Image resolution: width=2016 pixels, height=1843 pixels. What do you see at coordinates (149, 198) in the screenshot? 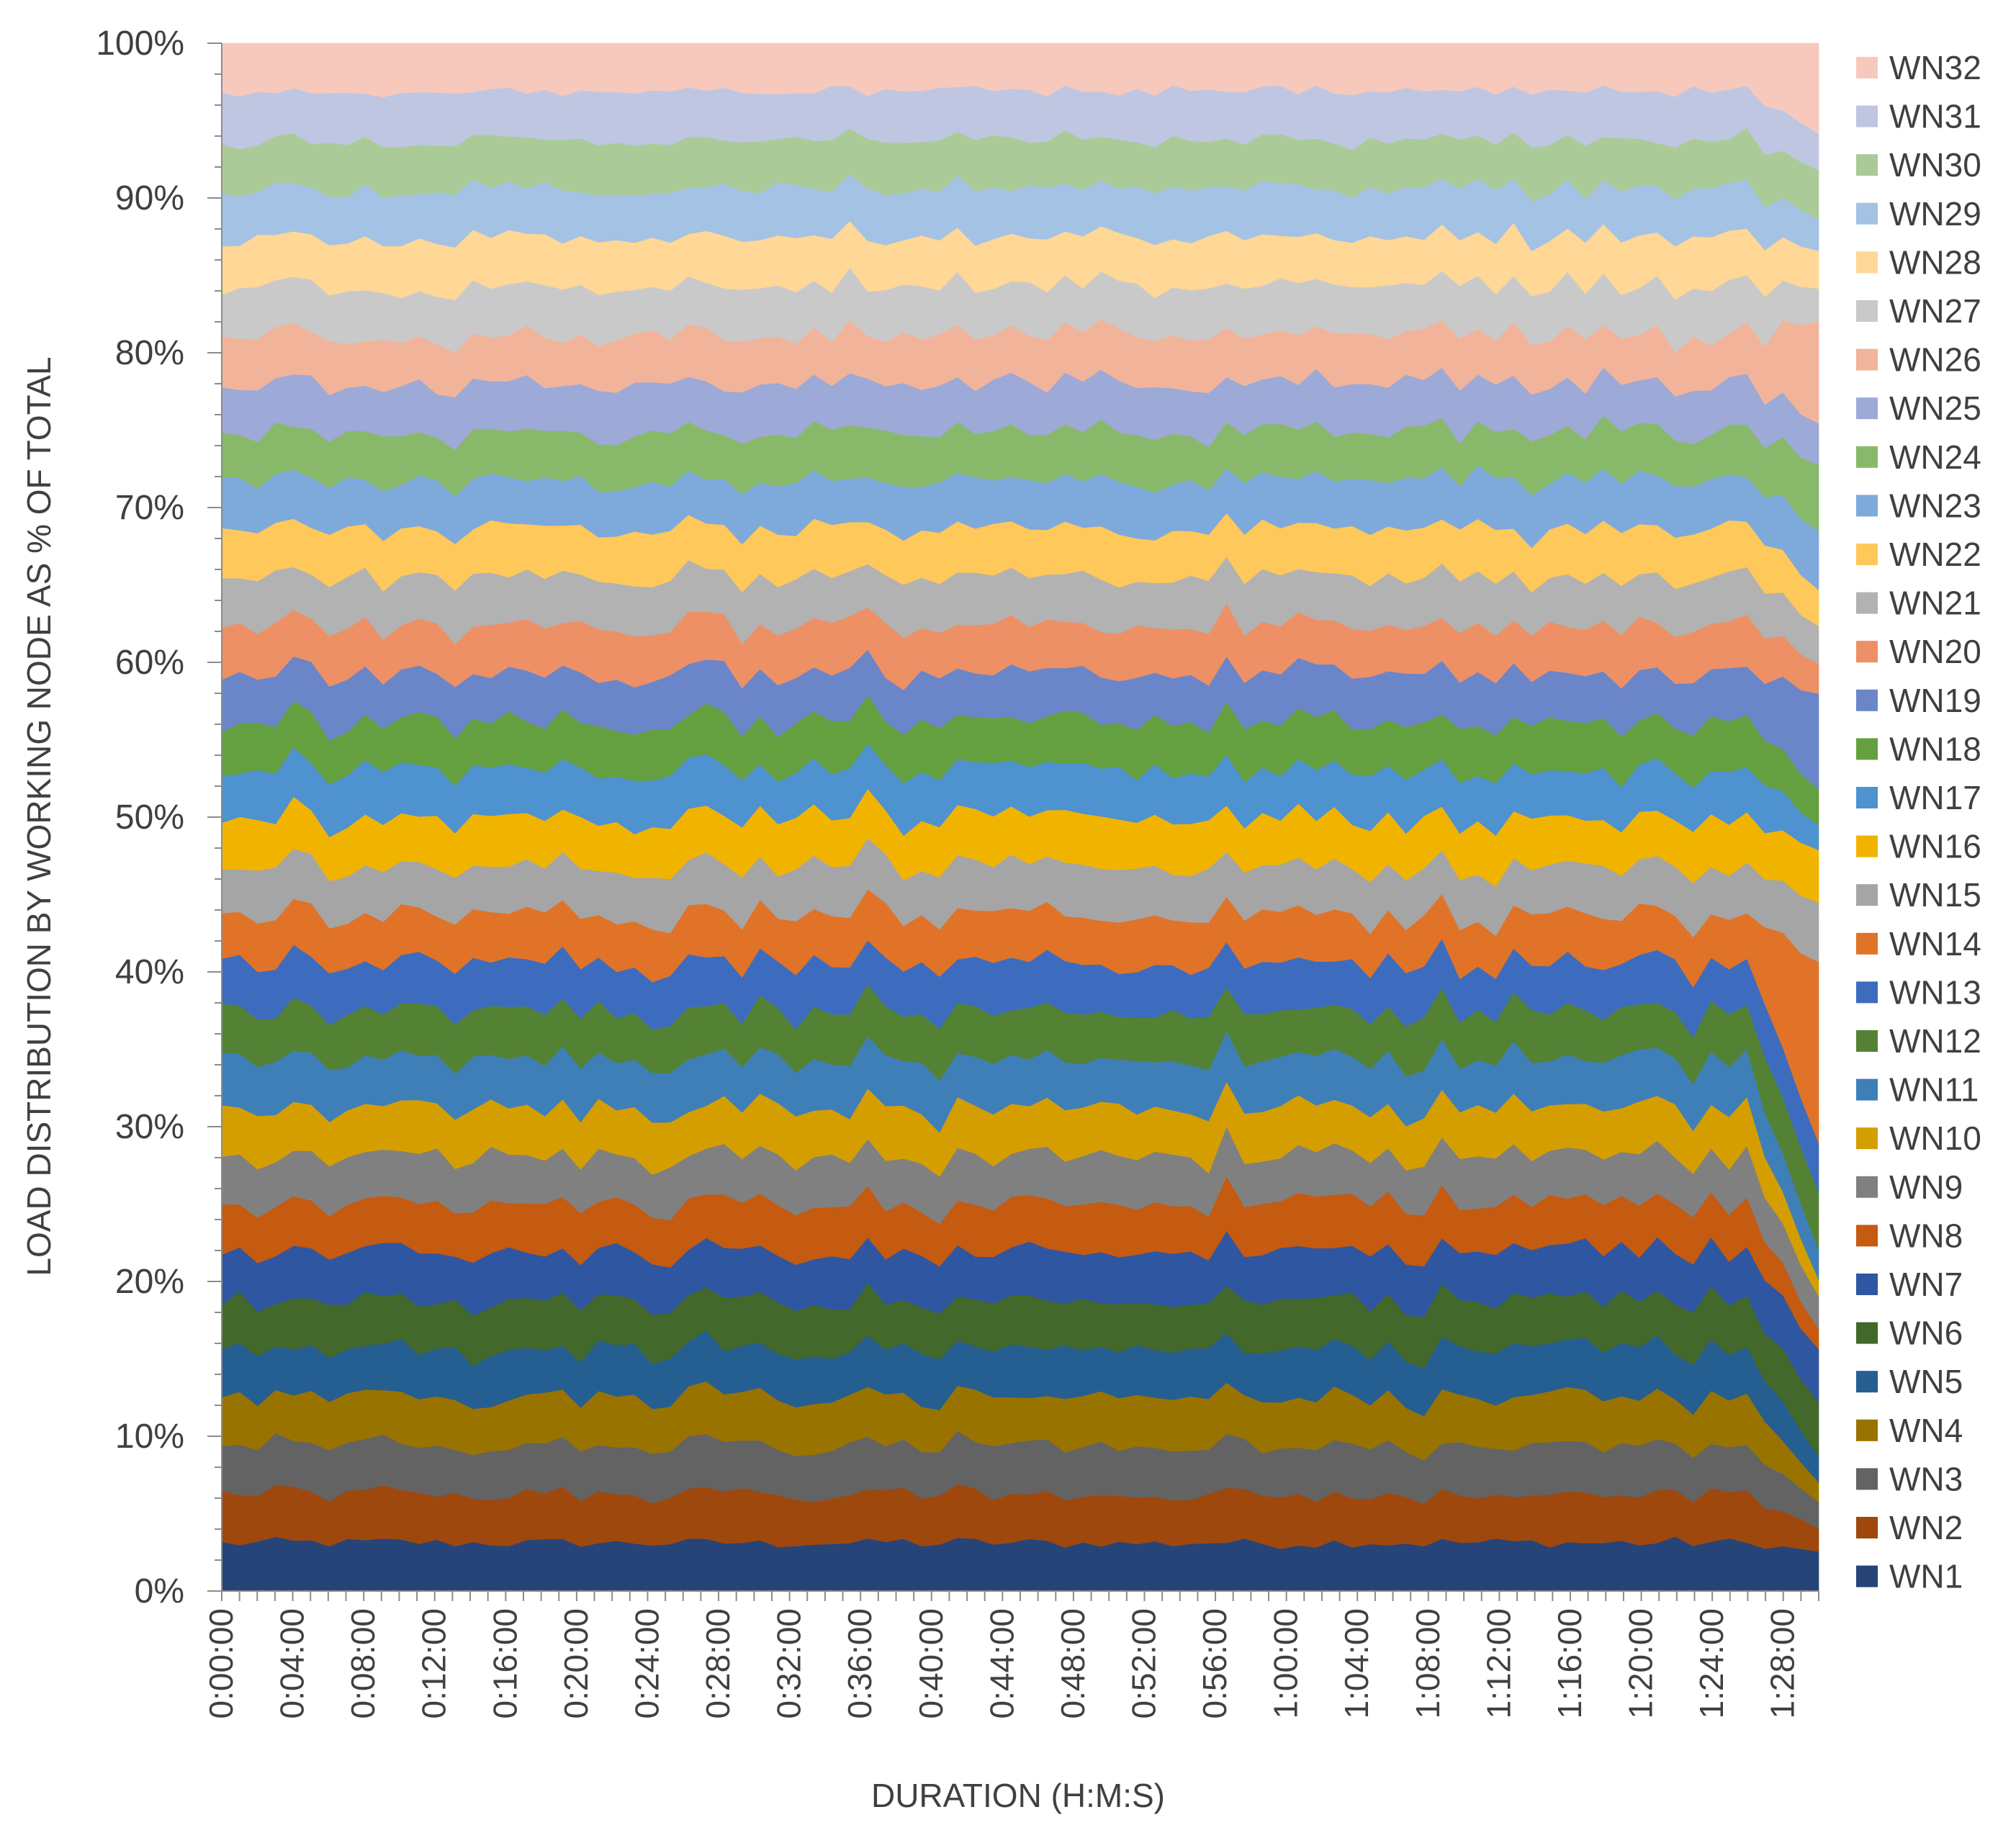
I see `y-tick-label: 90%` at bounding box center [149, 198].